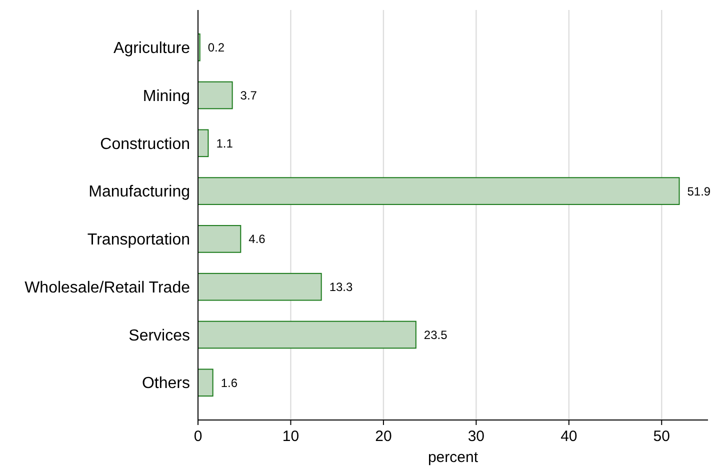  I want to click on x-tick-label: 40, so click(569, 436).